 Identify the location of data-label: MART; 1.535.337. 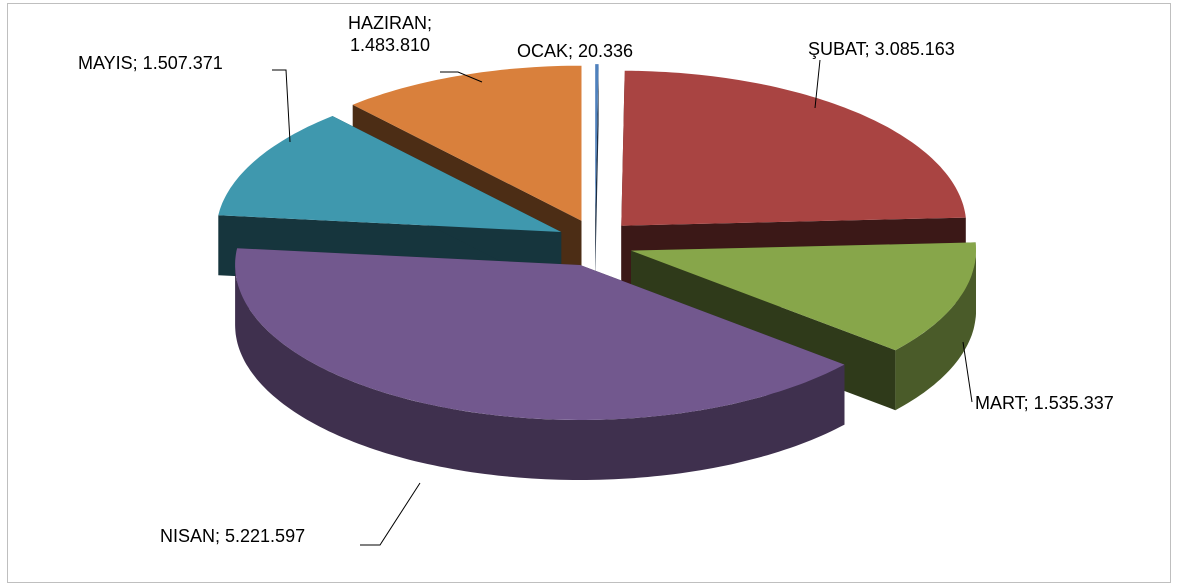
(1044, 403).